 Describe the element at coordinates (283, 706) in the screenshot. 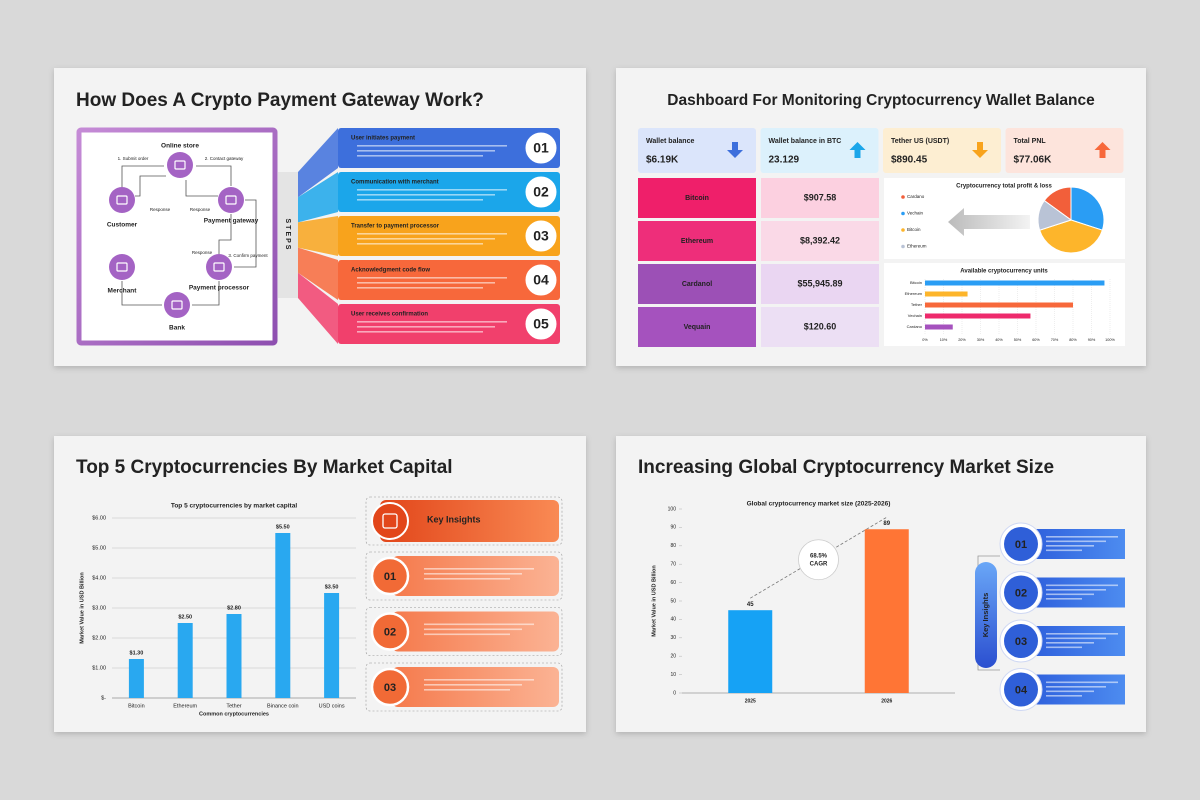

I see `x-tick-label: Binance coin` at that location.